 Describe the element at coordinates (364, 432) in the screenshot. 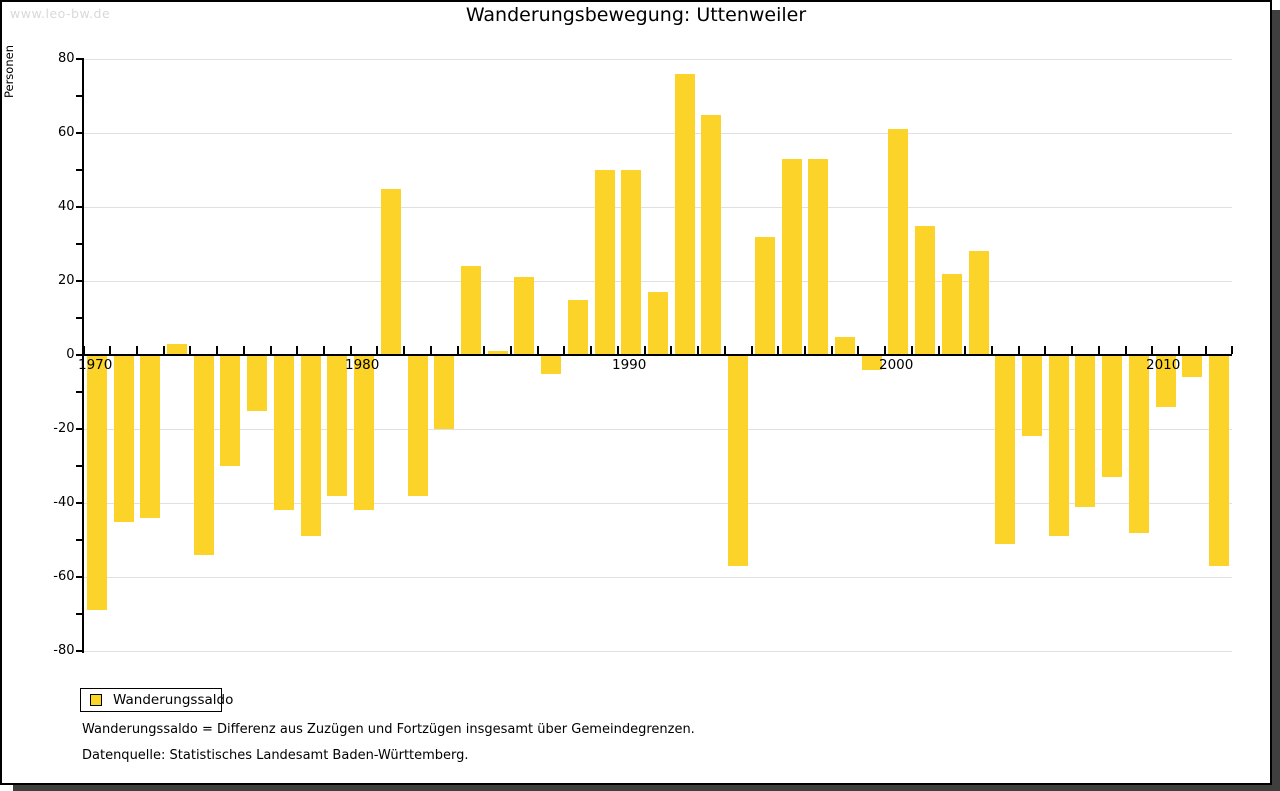

I see `bar-1980` at that location.